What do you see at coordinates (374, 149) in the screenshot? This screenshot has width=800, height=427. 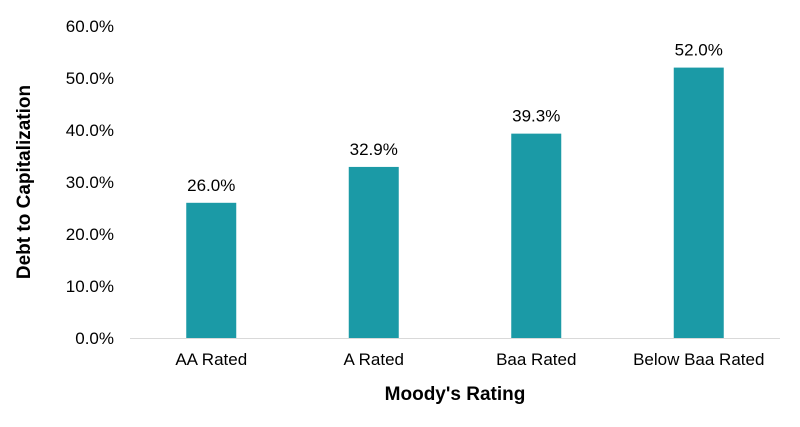 I see `bar-data-label: 32.9%` at bounding box center [374, 149].